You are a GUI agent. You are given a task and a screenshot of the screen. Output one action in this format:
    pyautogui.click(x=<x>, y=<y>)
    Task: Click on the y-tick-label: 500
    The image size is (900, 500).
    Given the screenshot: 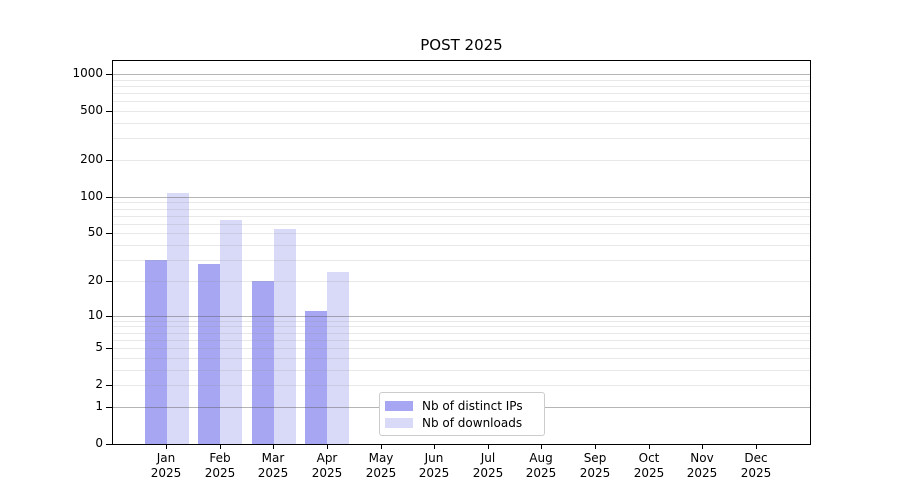 What is the action you would take?
    pyautogui.click(x=91, y=110)
    